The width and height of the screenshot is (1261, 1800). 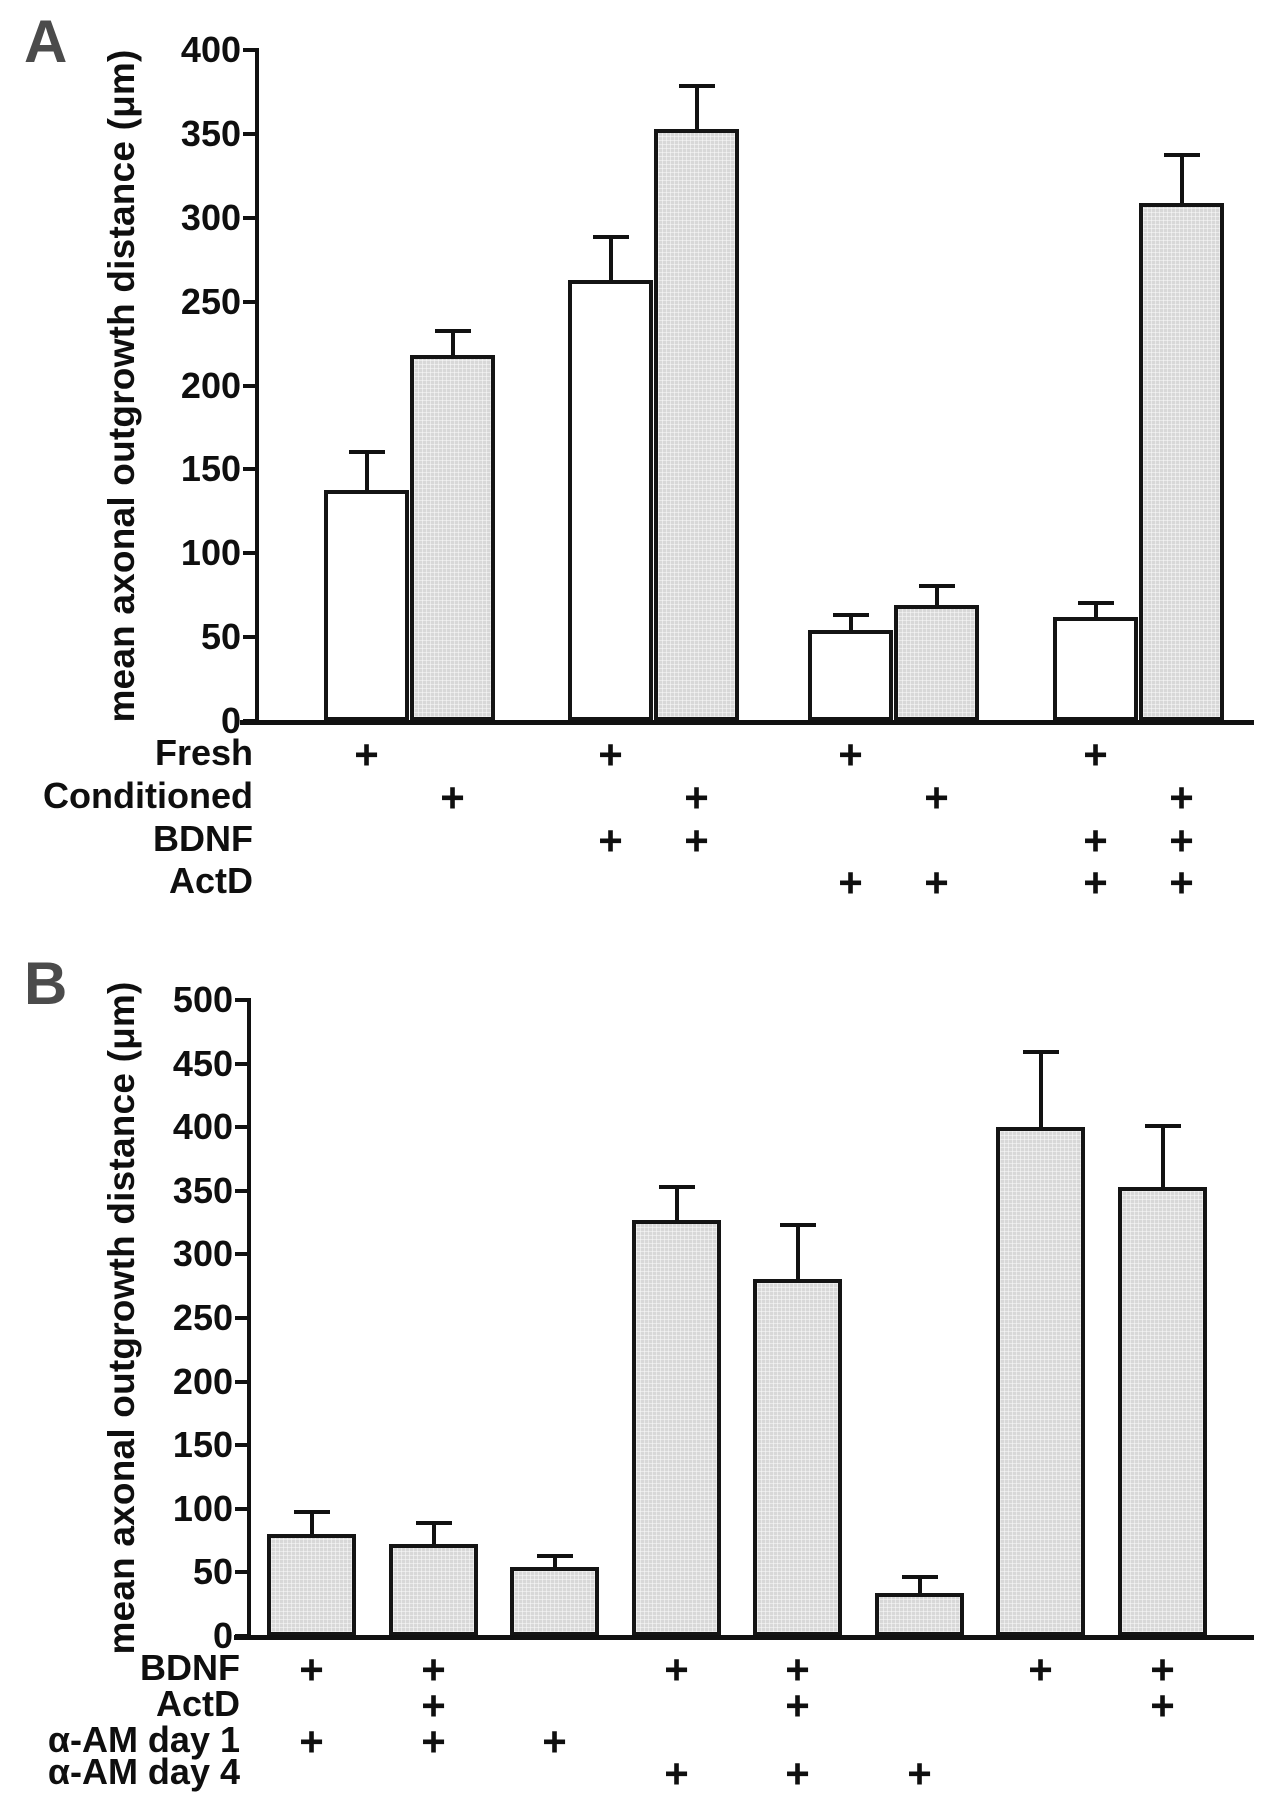 I want to click on panel-a-condition-label-2: Conditioned, so click(x=148, y=795).